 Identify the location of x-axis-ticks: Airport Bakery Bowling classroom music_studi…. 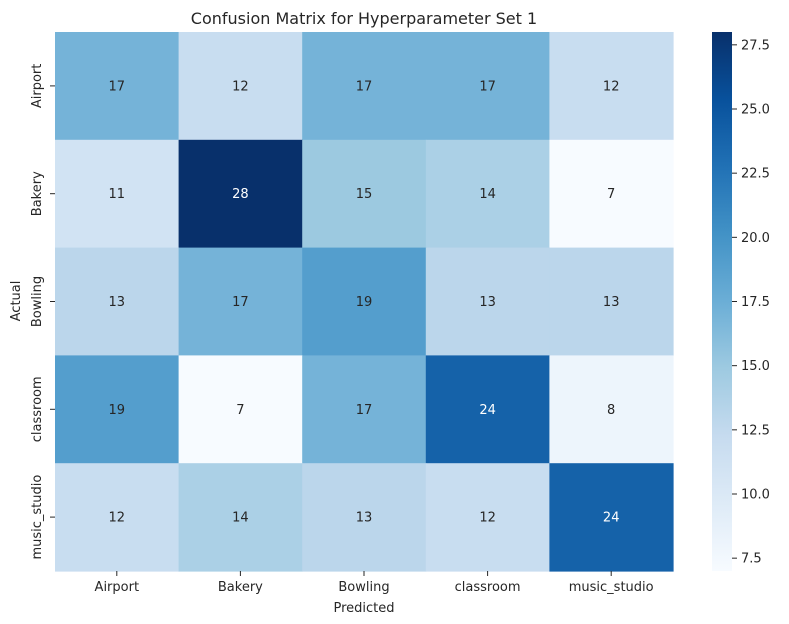
(374, 583).